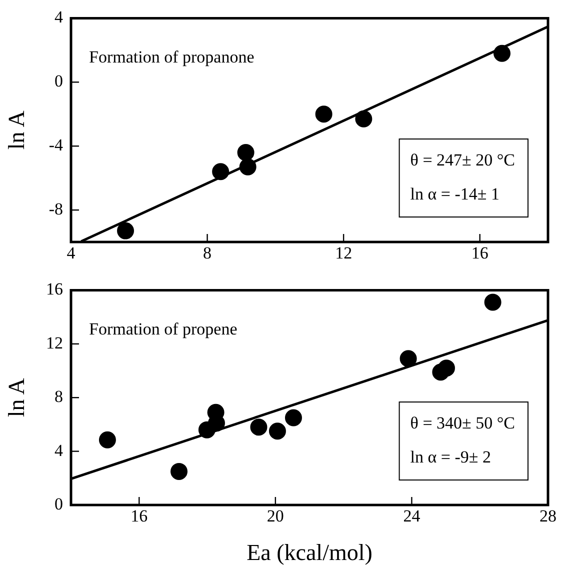 The height and width of the screenshot is (572, 569). I want to click on y-tick-label: -4, so click(56, 145).